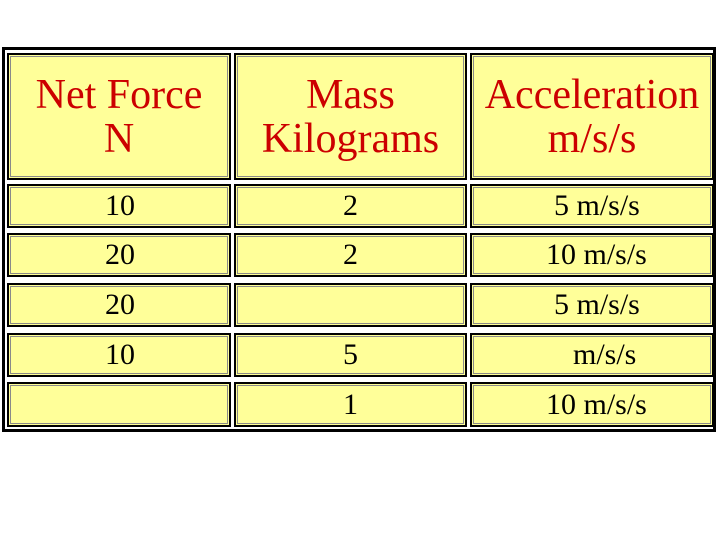 Image resolution: width=720 pixels, height=540 pixels. Describe the element at coordinates (350, 138) in the screenshot. I see `header-mass-line2: Kilograms` at that location.